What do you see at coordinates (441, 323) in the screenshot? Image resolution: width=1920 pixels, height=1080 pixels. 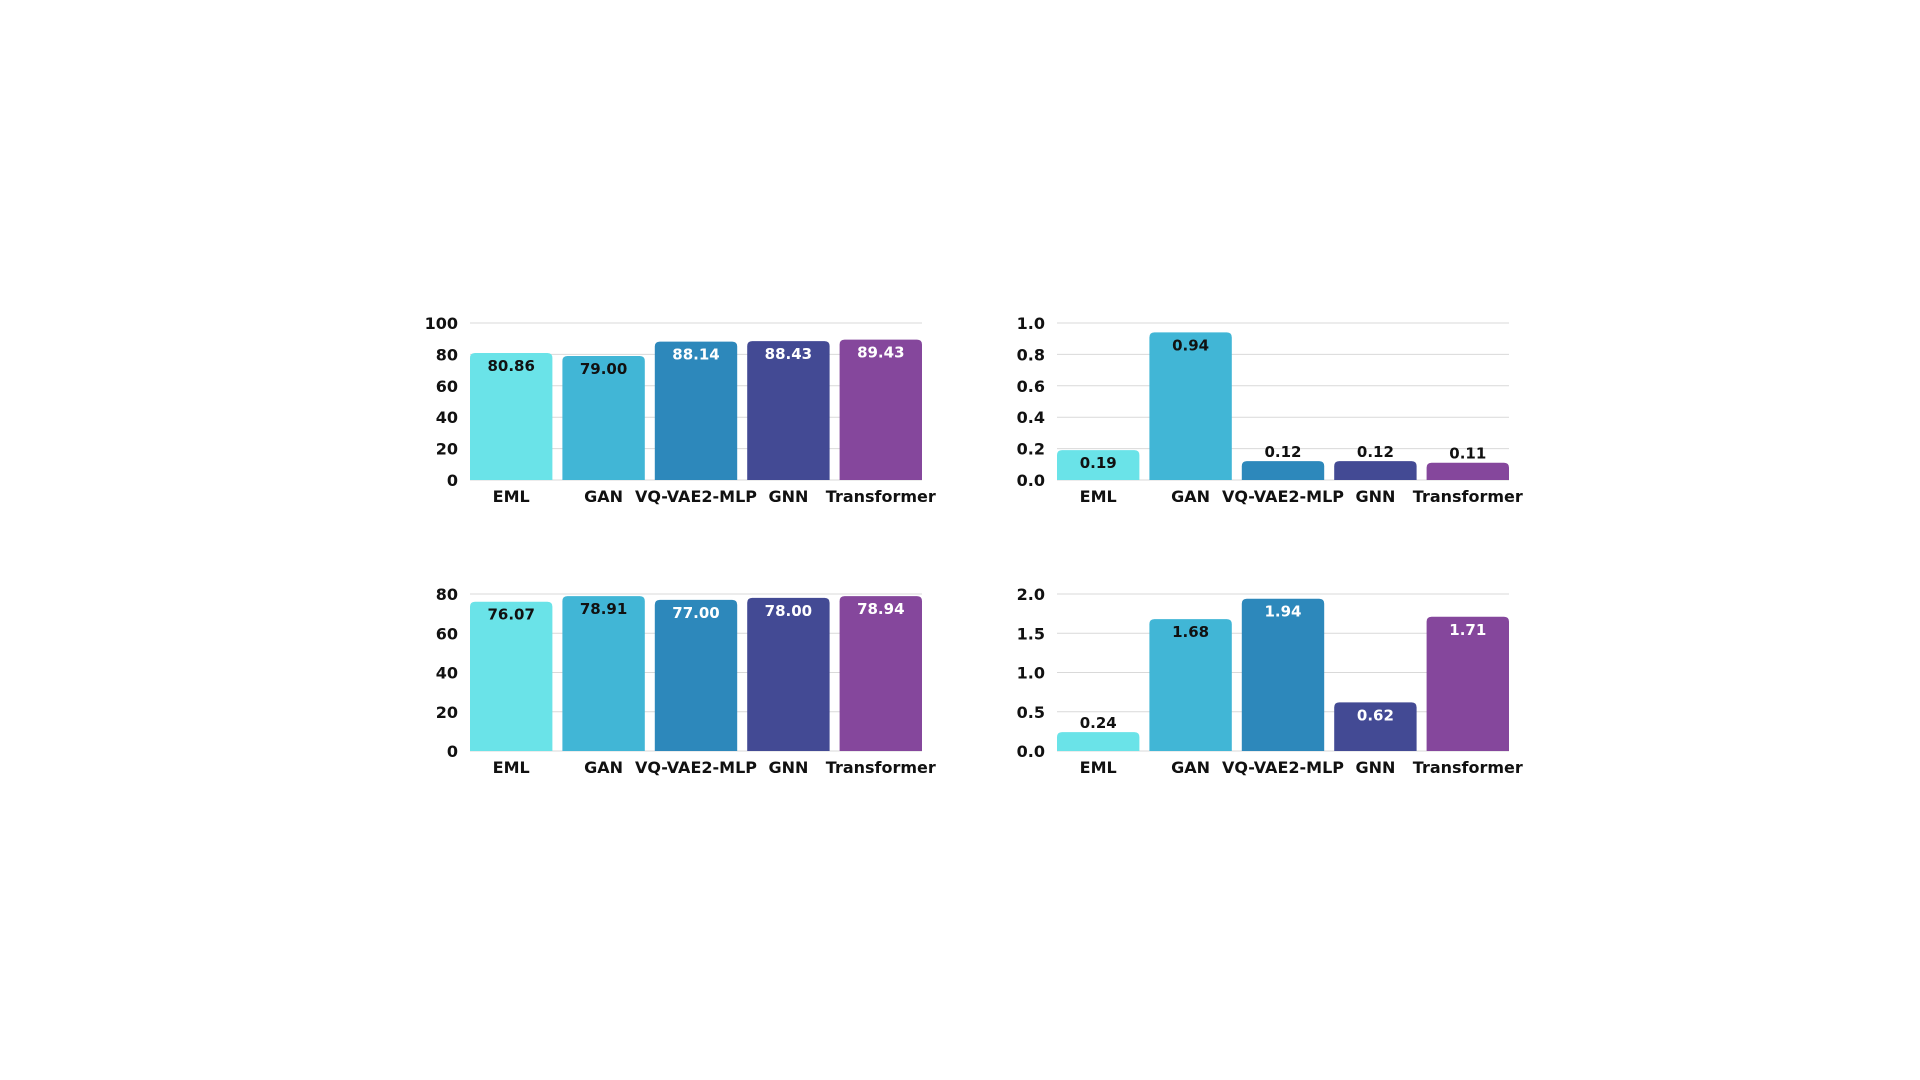 I see `y-tick-label: 100` at bounding box center [441, 323].